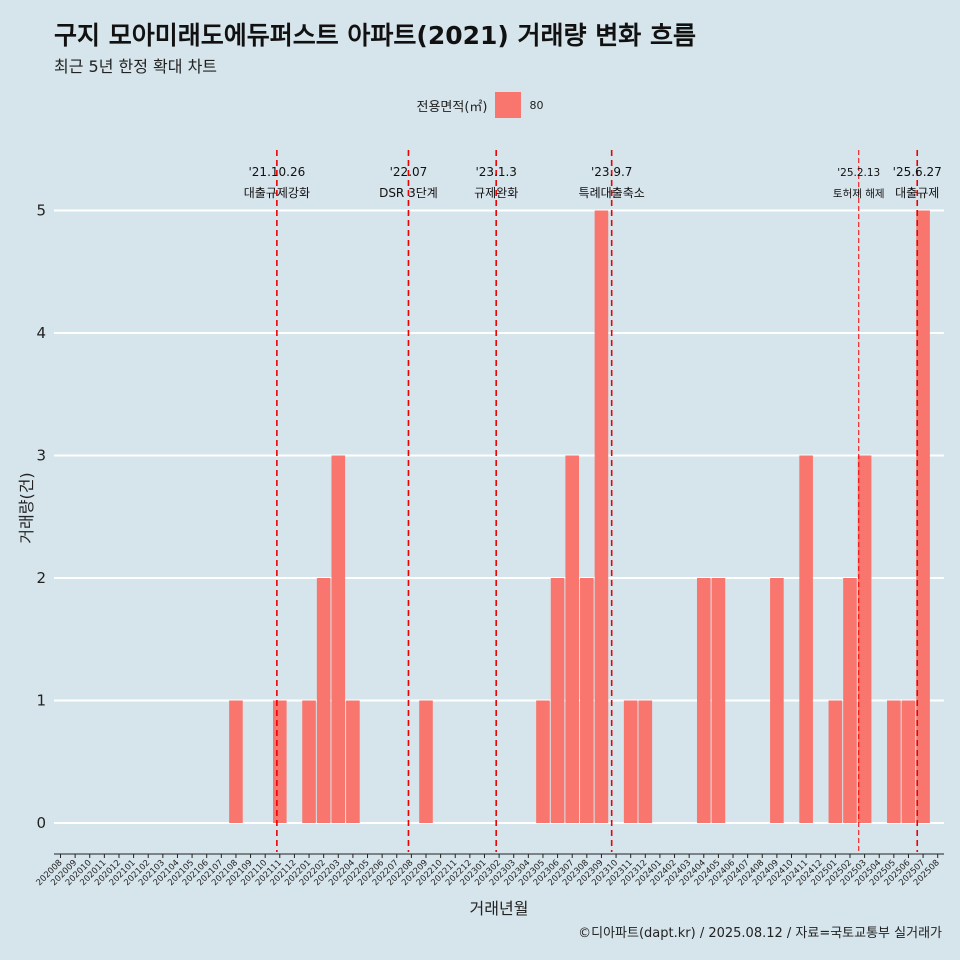 This screenshot has width=960, height=960. Describe the element at coordinates (917, 172) in the screenshot. I see `event-date-5: '25.6.27` at that location.